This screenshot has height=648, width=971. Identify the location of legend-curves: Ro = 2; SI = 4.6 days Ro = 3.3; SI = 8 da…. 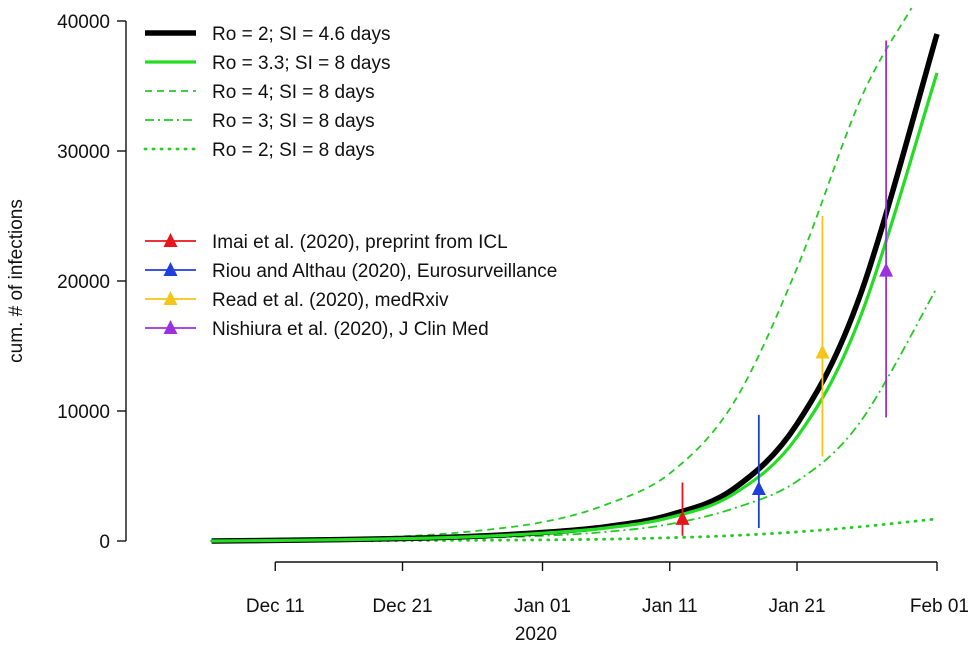
(267, 92).